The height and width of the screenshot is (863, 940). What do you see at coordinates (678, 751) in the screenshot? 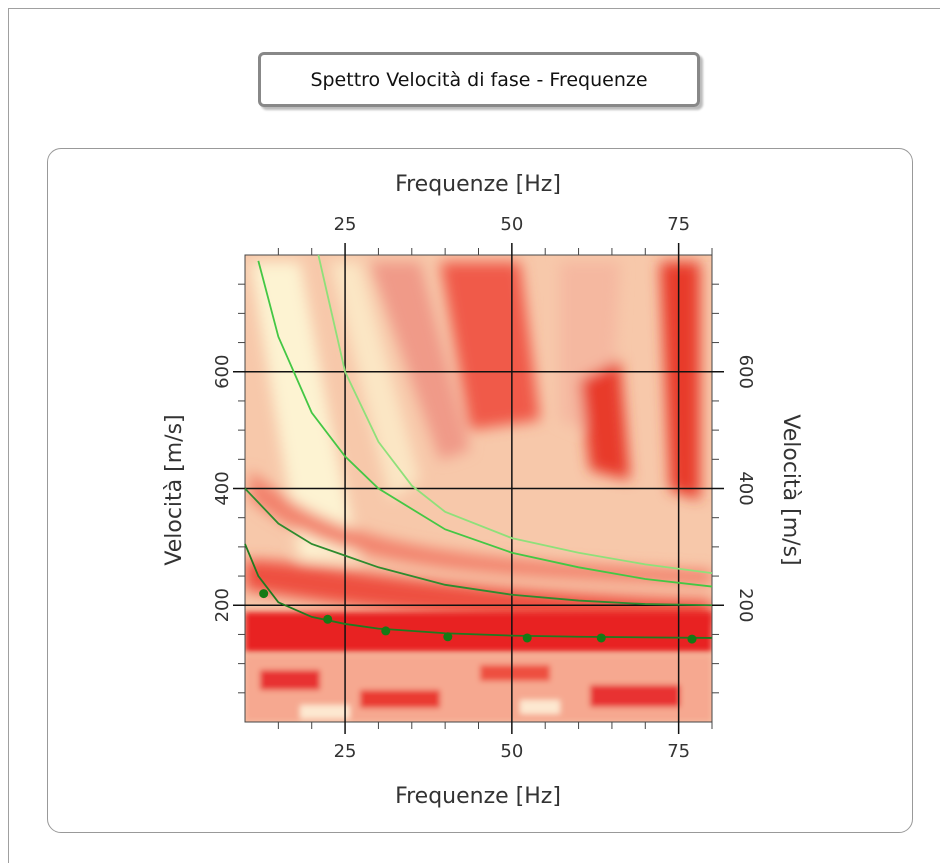
I see `x-tick-label: 75` at bounding box center [678, 751].